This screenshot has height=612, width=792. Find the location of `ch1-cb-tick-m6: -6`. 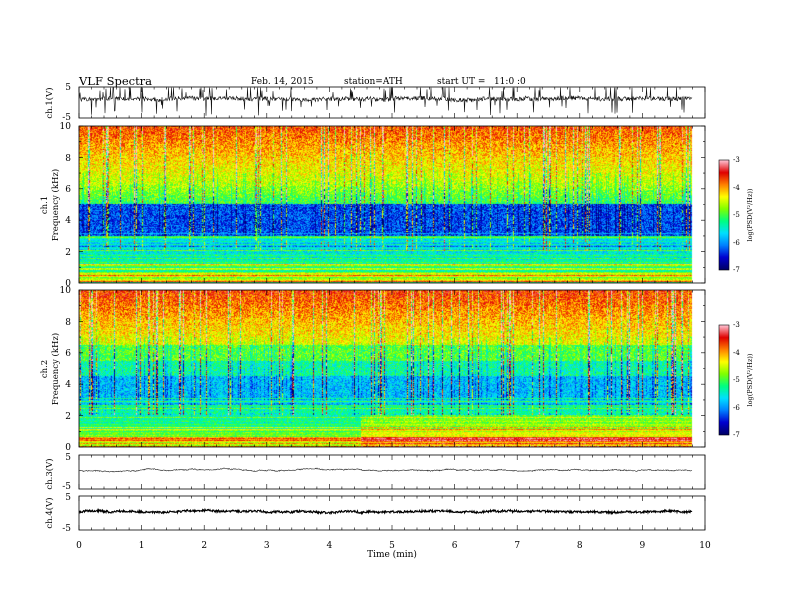

ch1-cb-tick-m6: -6 is located at coordinates (736, 243).